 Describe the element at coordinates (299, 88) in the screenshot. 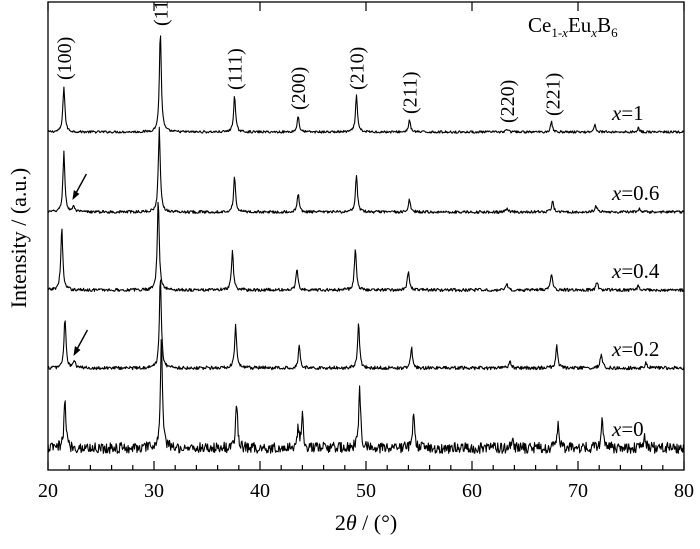

I see `peak-label-200: (200)` at that location.